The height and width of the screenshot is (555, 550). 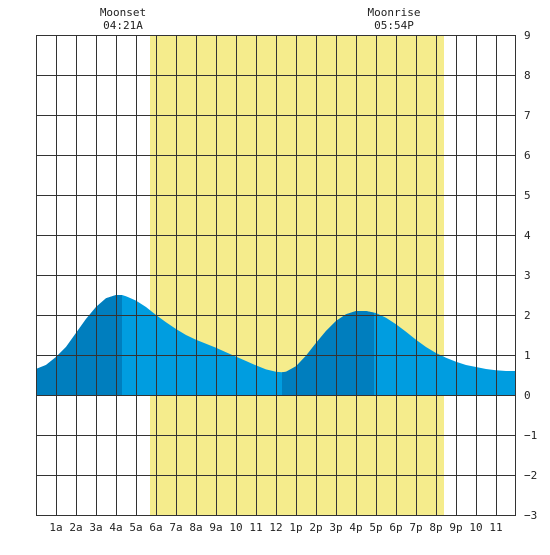 I want to click on y-tick-label: 9, so click(x=527, y=35).